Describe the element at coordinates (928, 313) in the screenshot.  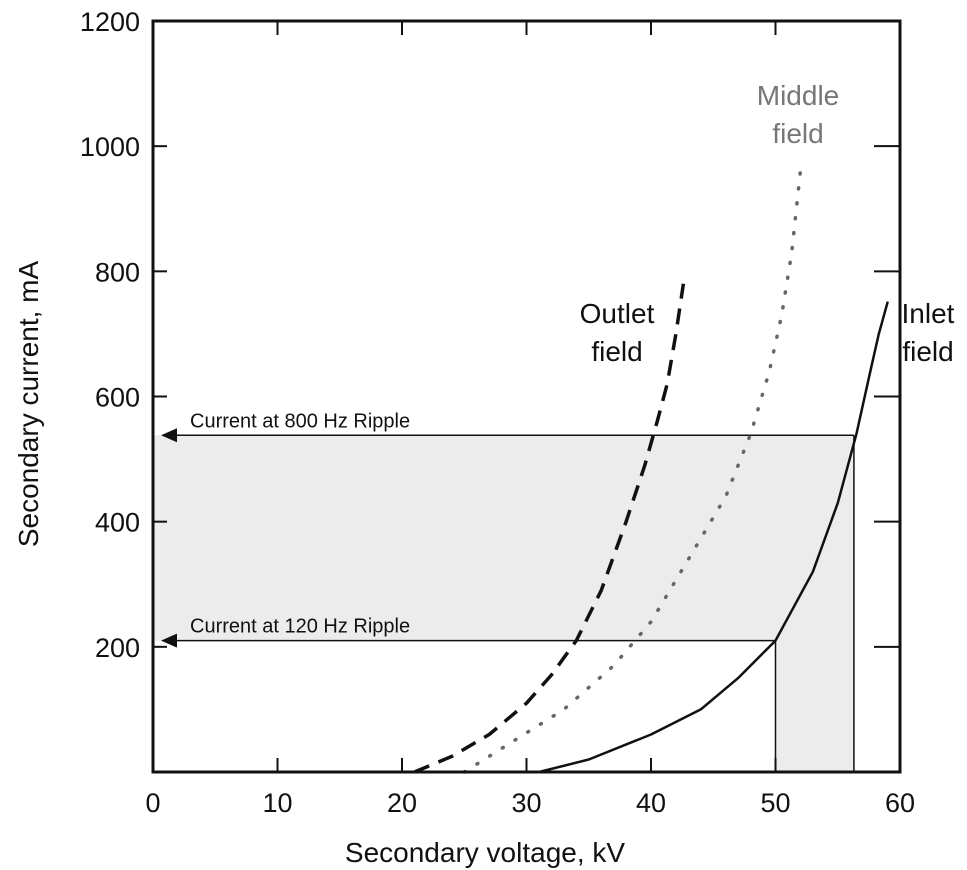
I see `series-label-inlet-field-line0: Inlet` at that location.